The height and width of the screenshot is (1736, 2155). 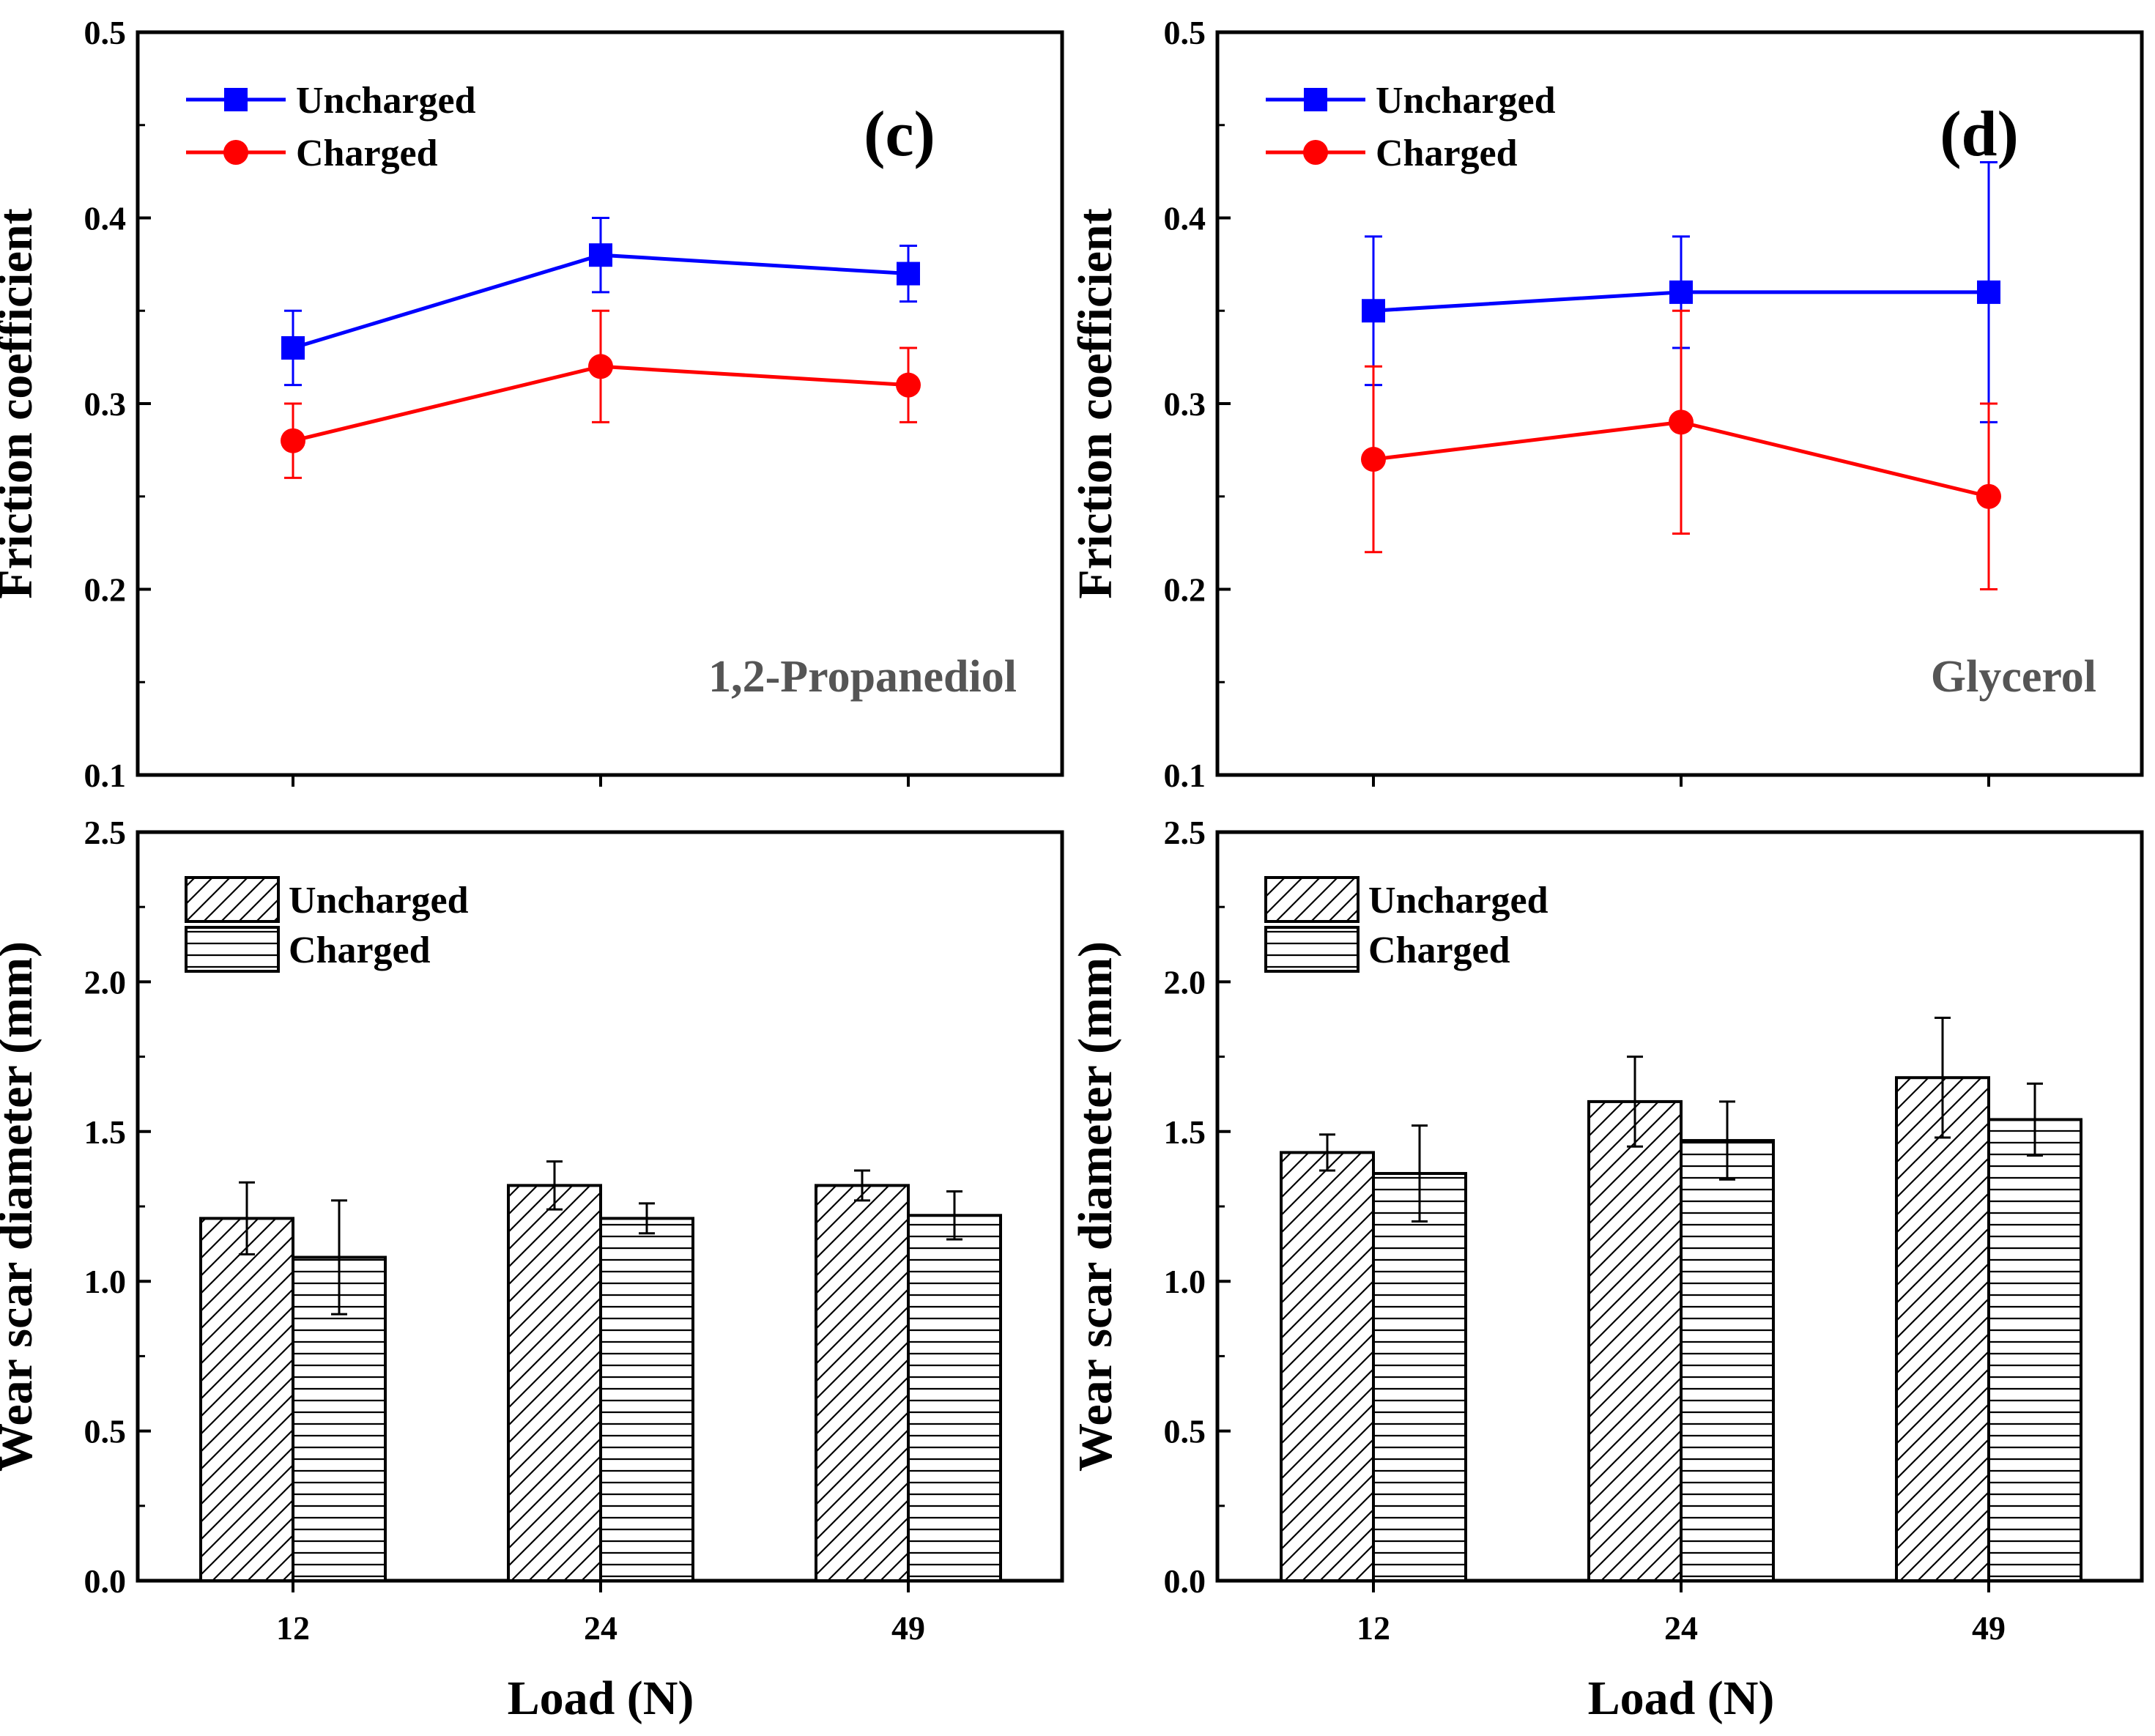 What do you see at coordinates (863, 677) in the screenshot?
I see `liquid-annotation: 1,2-Propanediol` at bounding box center [863, 677].